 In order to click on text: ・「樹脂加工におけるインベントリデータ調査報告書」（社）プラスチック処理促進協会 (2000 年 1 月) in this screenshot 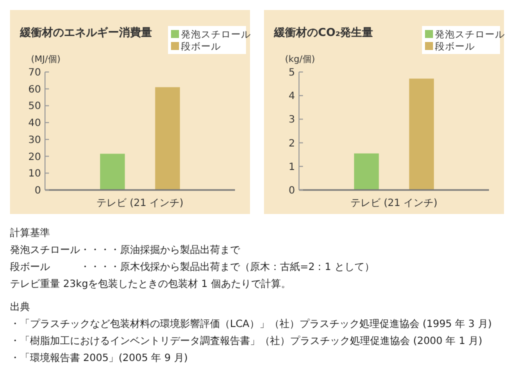, I will do `click(246, 341)`.